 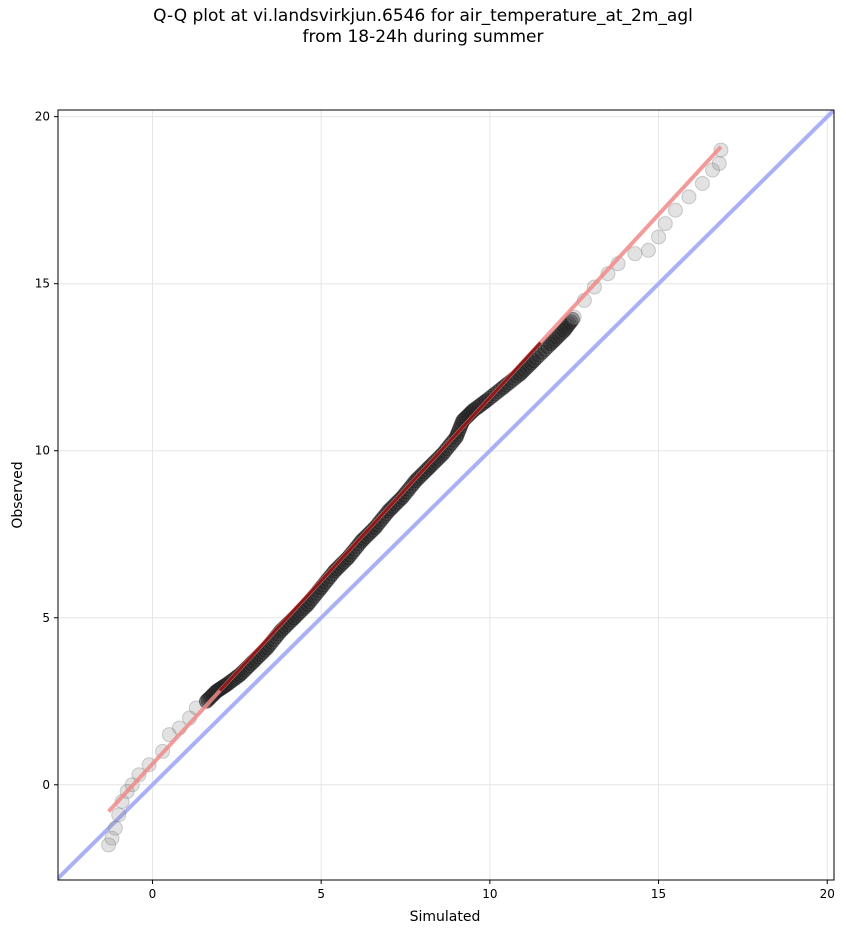 I want to click on x-tick-label: 0, so click(x=153, y=894).